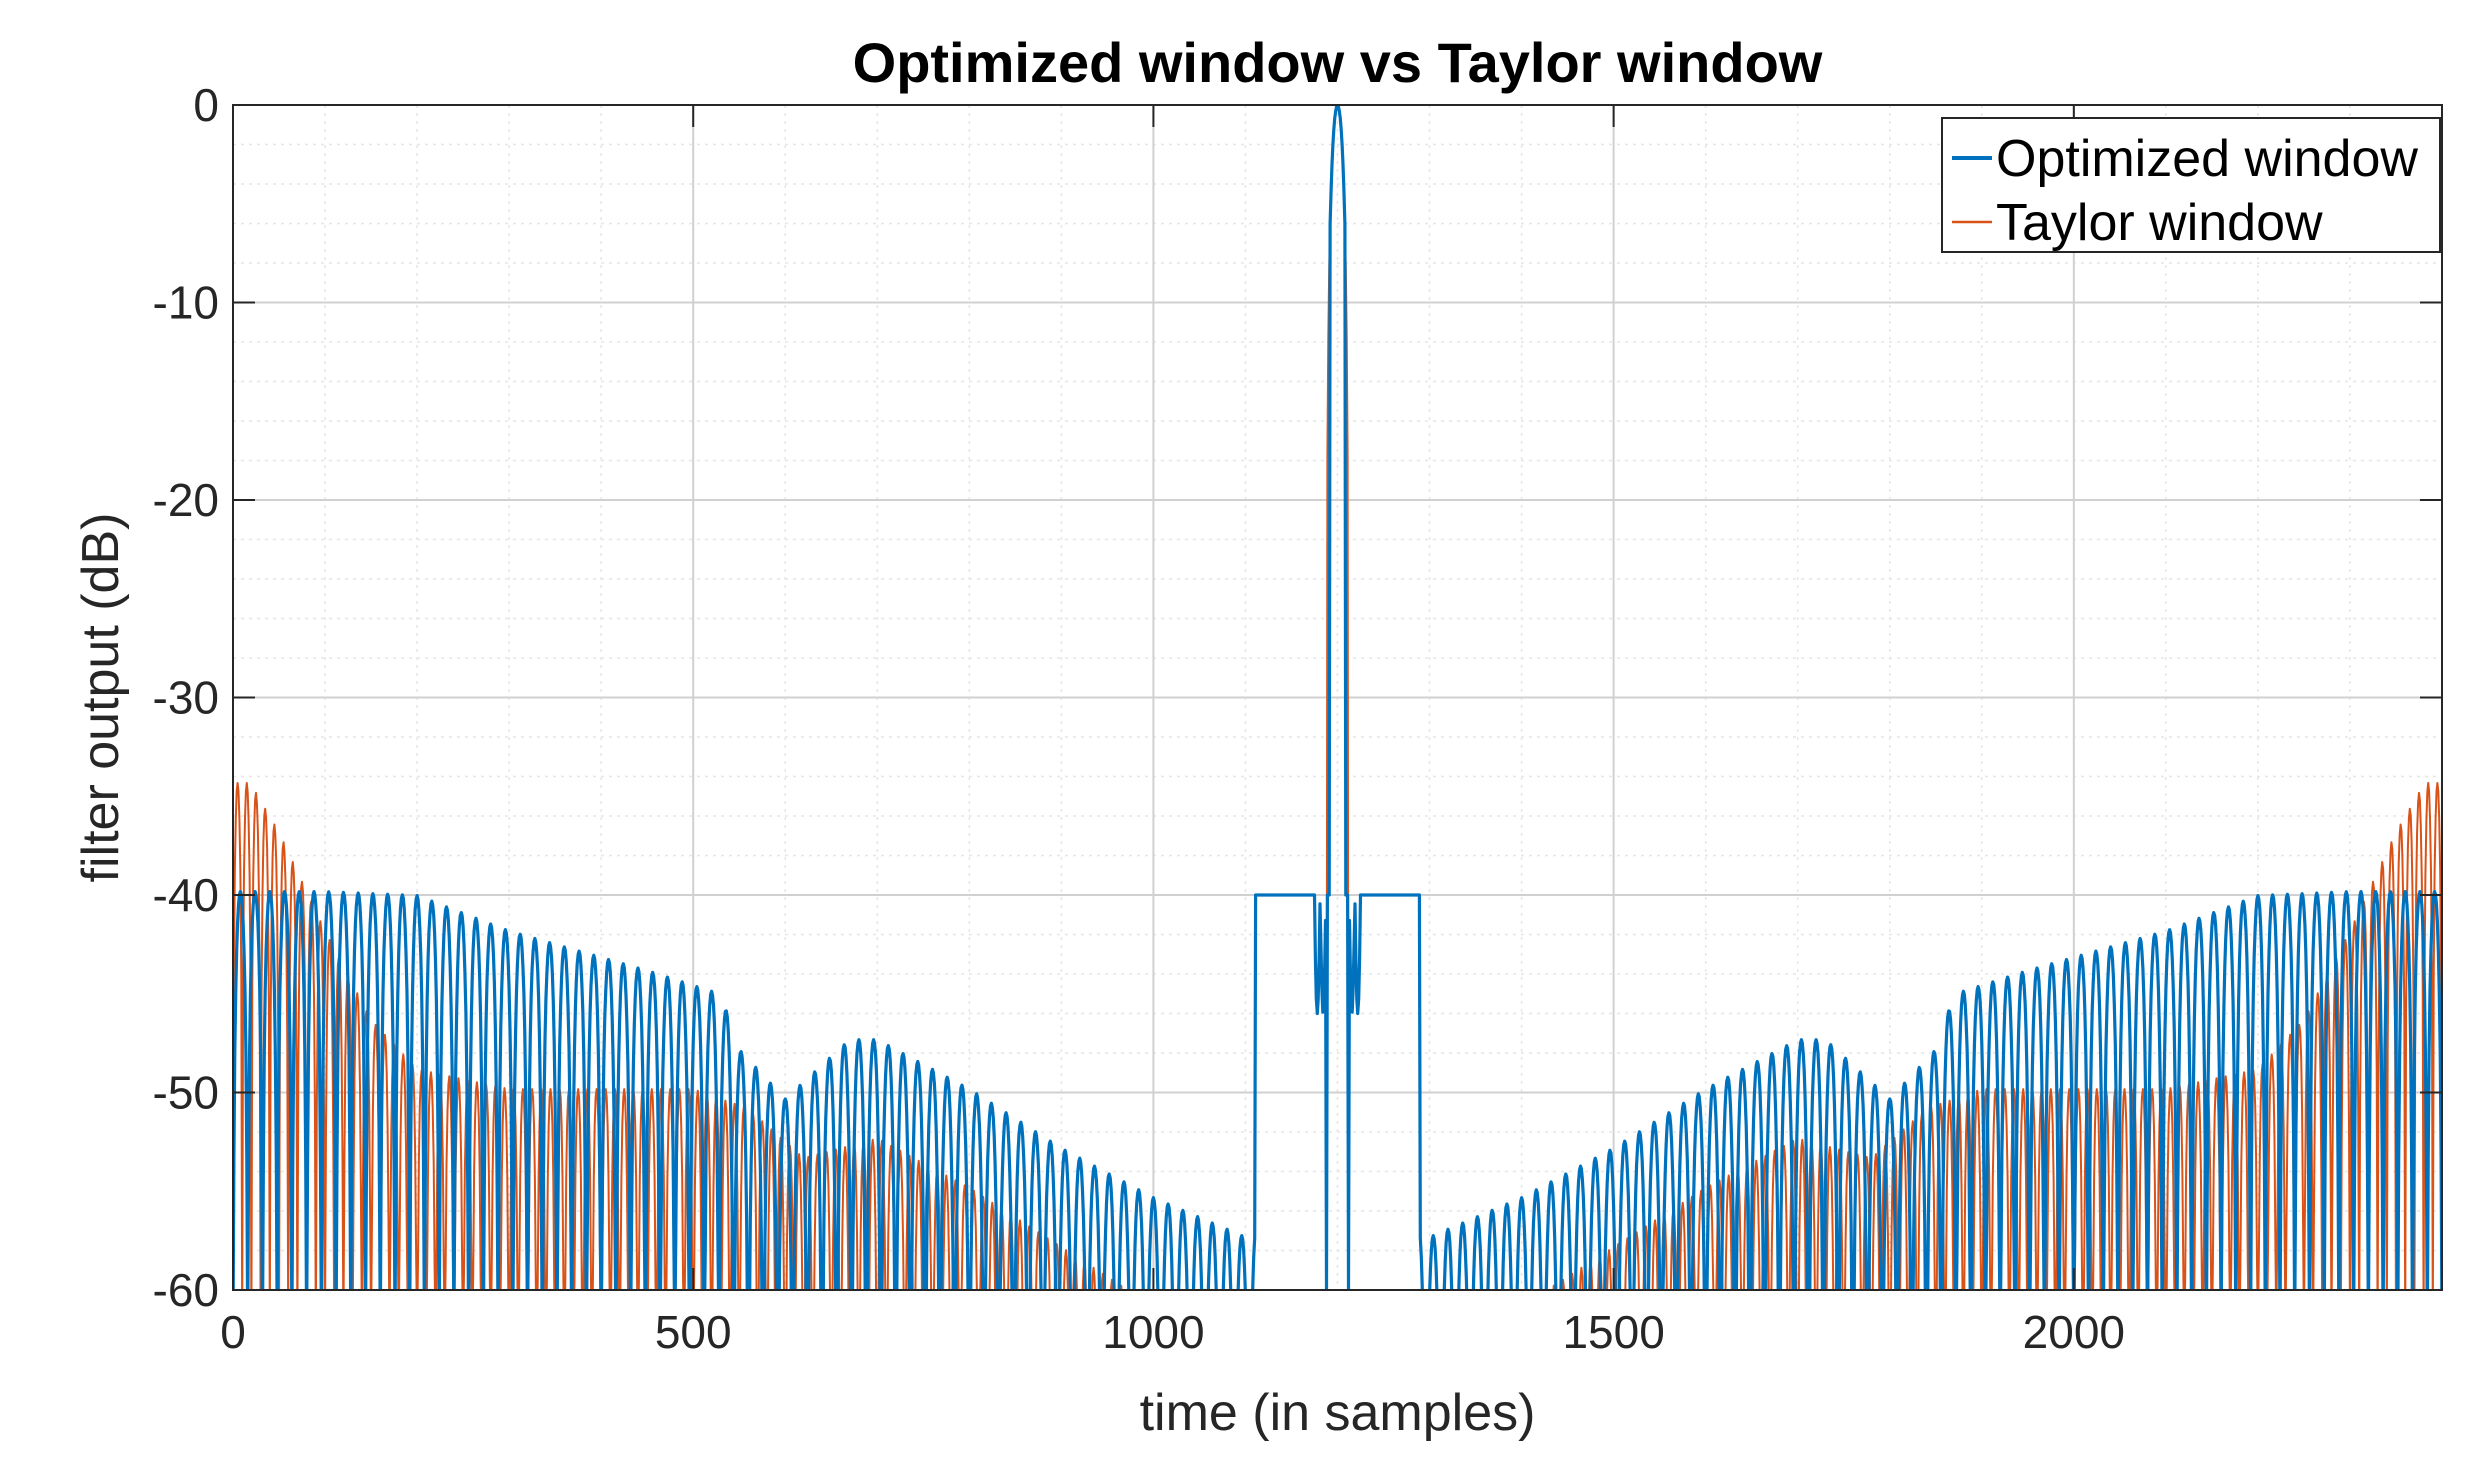  I want to click on y-tick-label: -30, so click(186, 698).